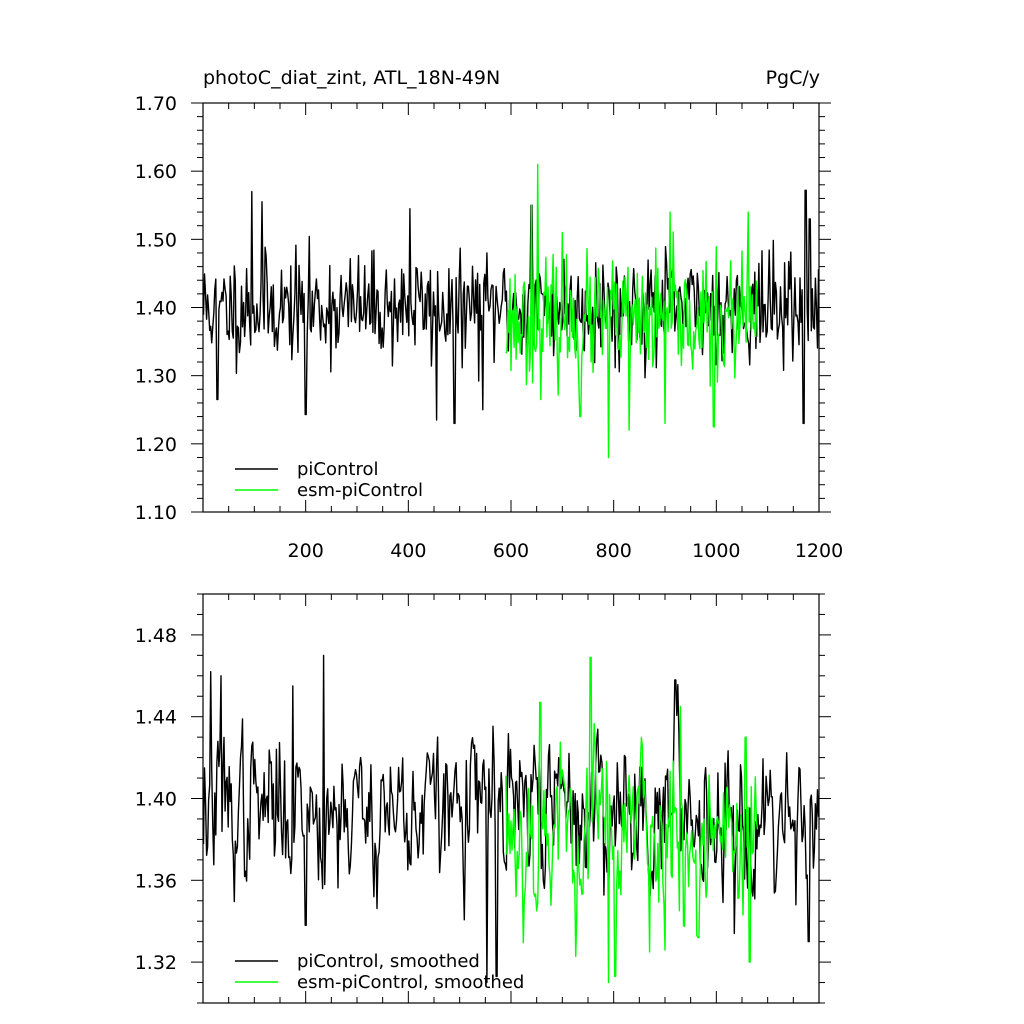 The width and height of the screenshot is (1024, 1024). I want to click on legend-label-esm-picontrol: esm-piControl, so click(360, 490).